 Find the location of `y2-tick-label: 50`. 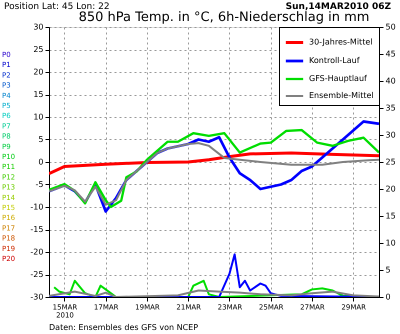

y2-tick-label: 50 is located at coordinates (391, 27).